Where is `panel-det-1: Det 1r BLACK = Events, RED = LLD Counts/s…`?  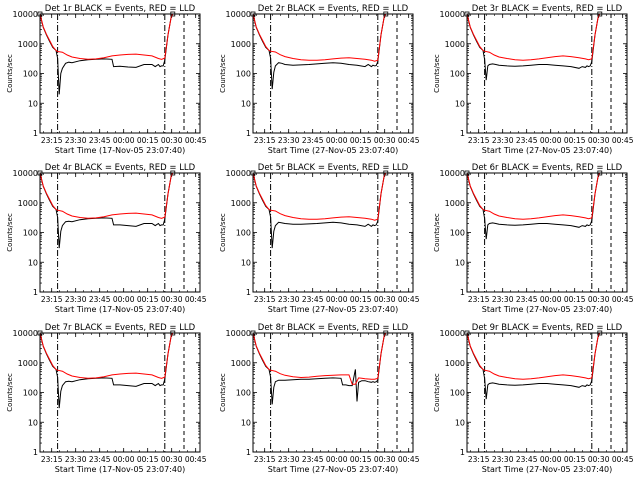 panel-det-1: Det 1r BLACK = Events, RED = LLD Counts/s… is located at coordinates (106, 79).